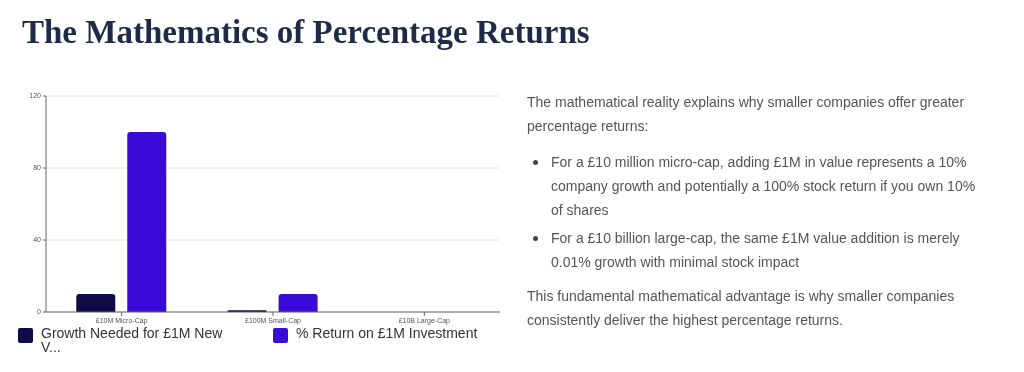 The width and height of the screenshot is (1024, 372). What do you see at coordinates (741, 308) in the screenshot?
I see `text: This fundamental mathematical advantage is why smaller companies consistently deliver the highest percentage returns.` at bounding box center [741, 308].